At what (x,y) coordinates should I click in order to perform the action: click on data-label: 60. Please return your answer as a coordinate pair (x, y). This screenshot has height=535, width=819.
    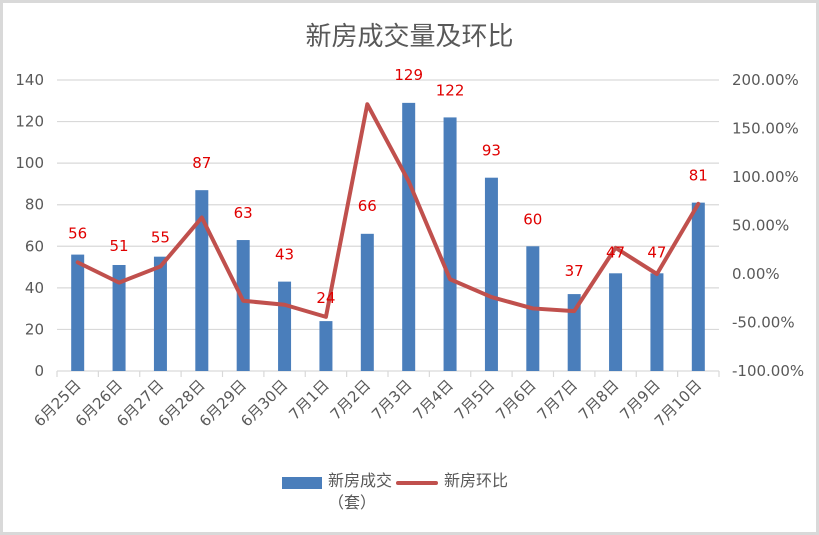
    Looking at the image, I should click on (532, 219).